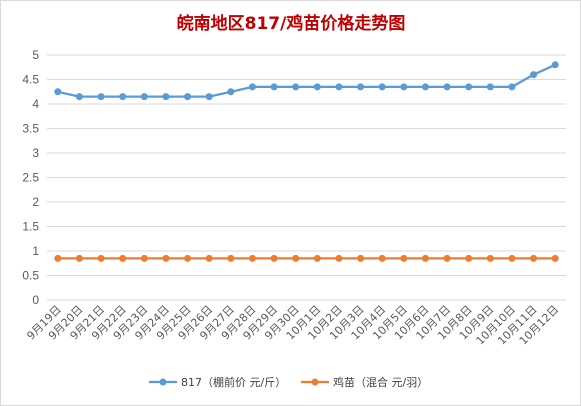  I want to click on y-tick-label: 0.5, so click(30, 276).